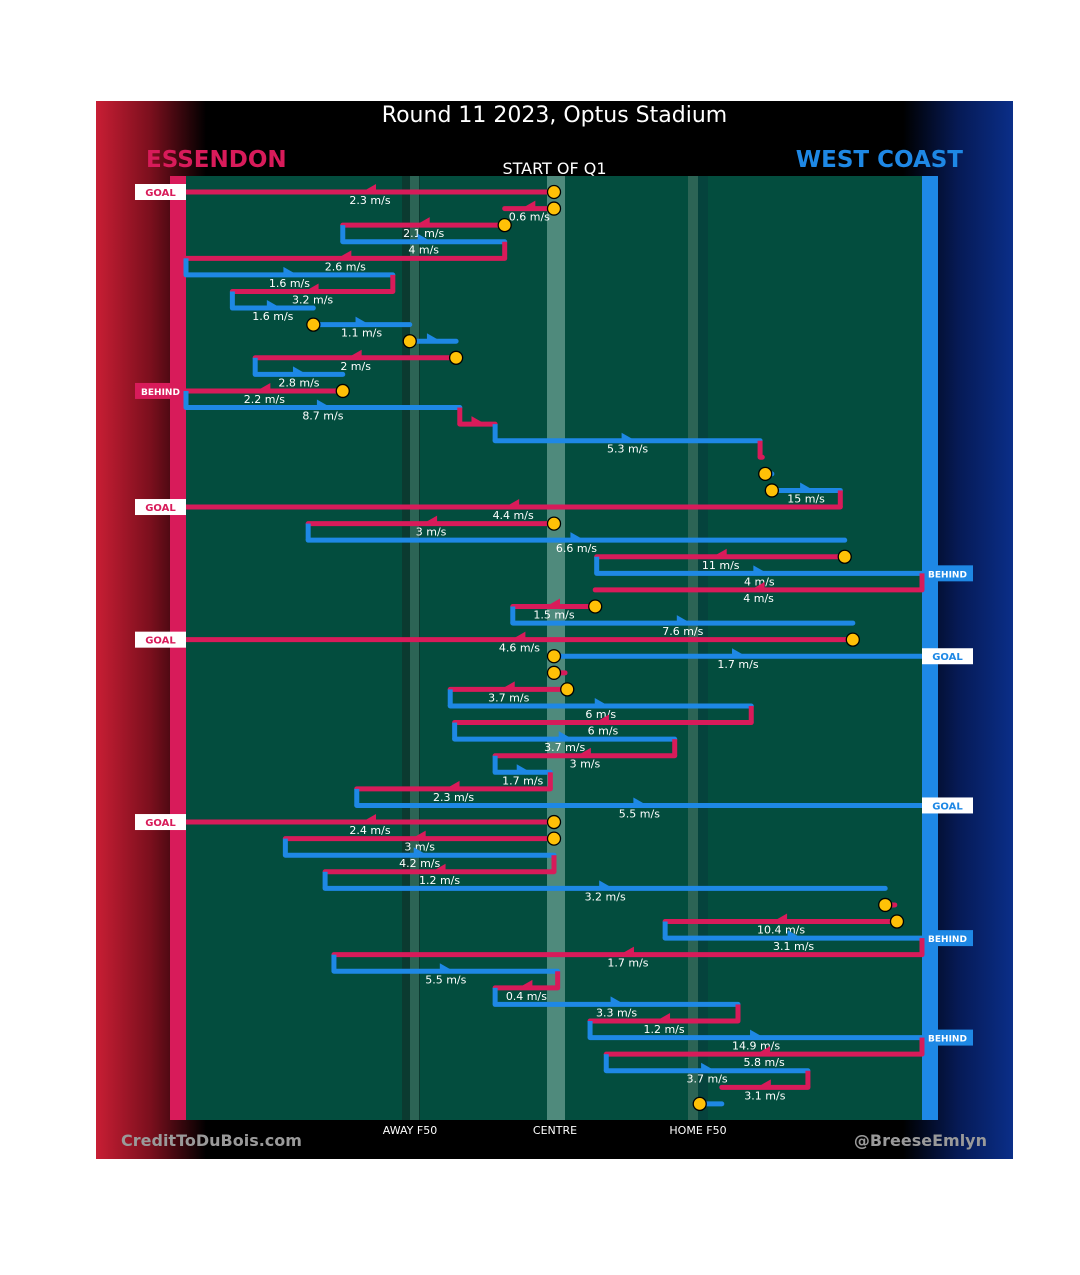 This screenshot has height=1275, width=1080. I want to click on centre-line, so click(556, 648).